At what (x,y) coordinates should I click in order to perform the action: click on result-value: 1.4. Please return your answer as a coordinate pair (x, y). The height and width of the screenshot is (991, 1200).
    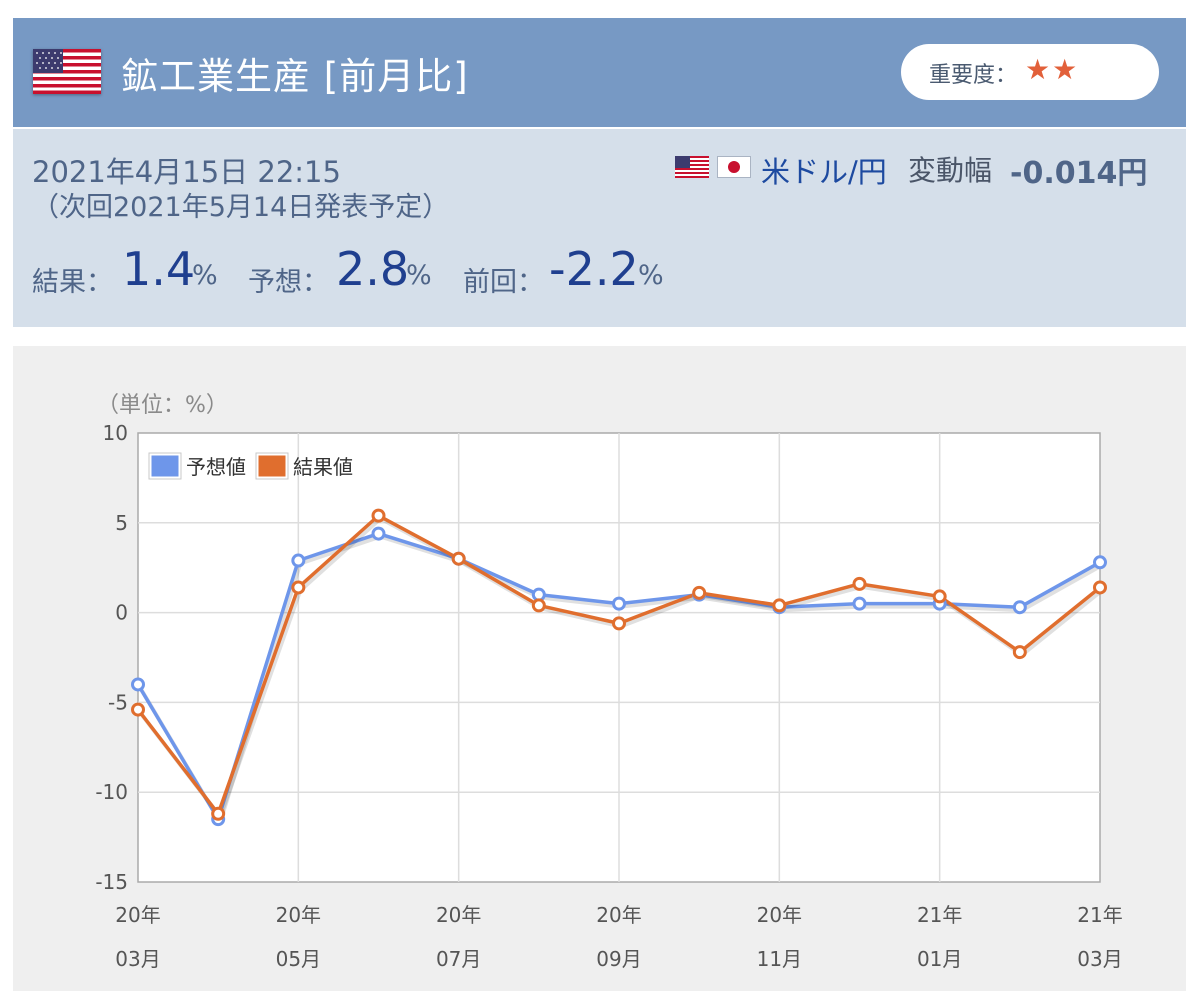
    Looking at the image, I should click on (159, 269).